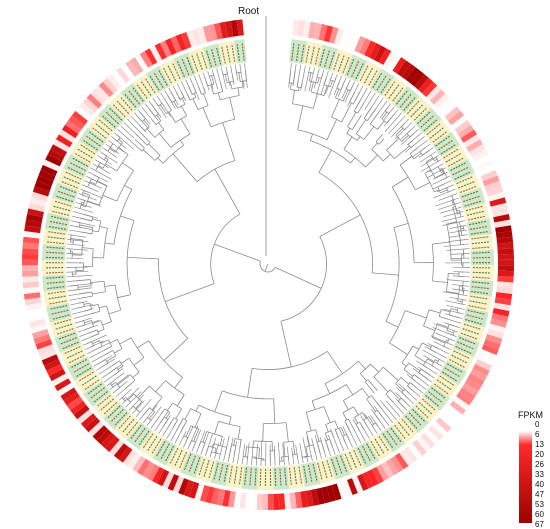  What do you see at coordinates (539, 504) in the screenshot?
I see `legend-tick-label: 53` at bounding box center [539, 504].